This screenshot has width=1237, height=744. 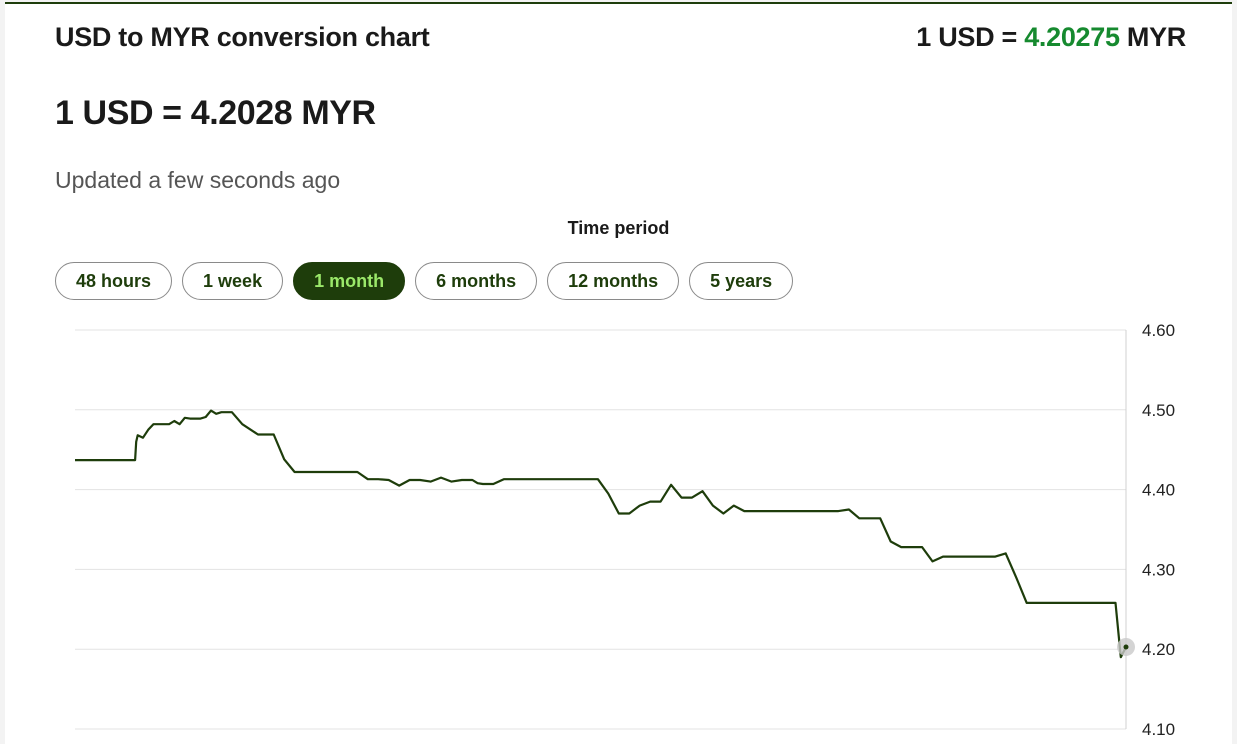 What do you see at coordinates (242, 37) in the screenshot?
I see `page-title: USD to MYR conversion chart` at bounding box center [242, 37].